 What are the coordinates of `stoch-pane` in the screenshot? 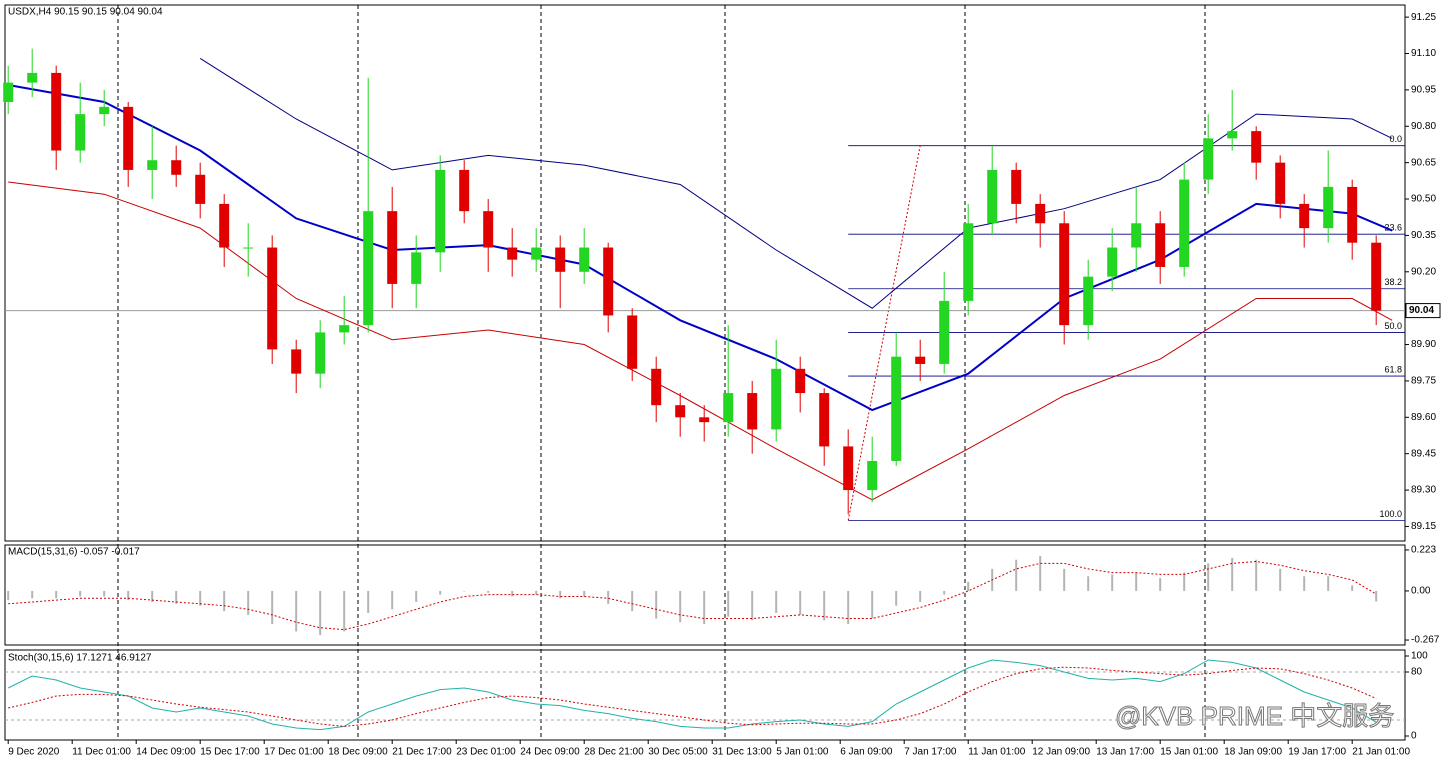 It's located at (705, 695).